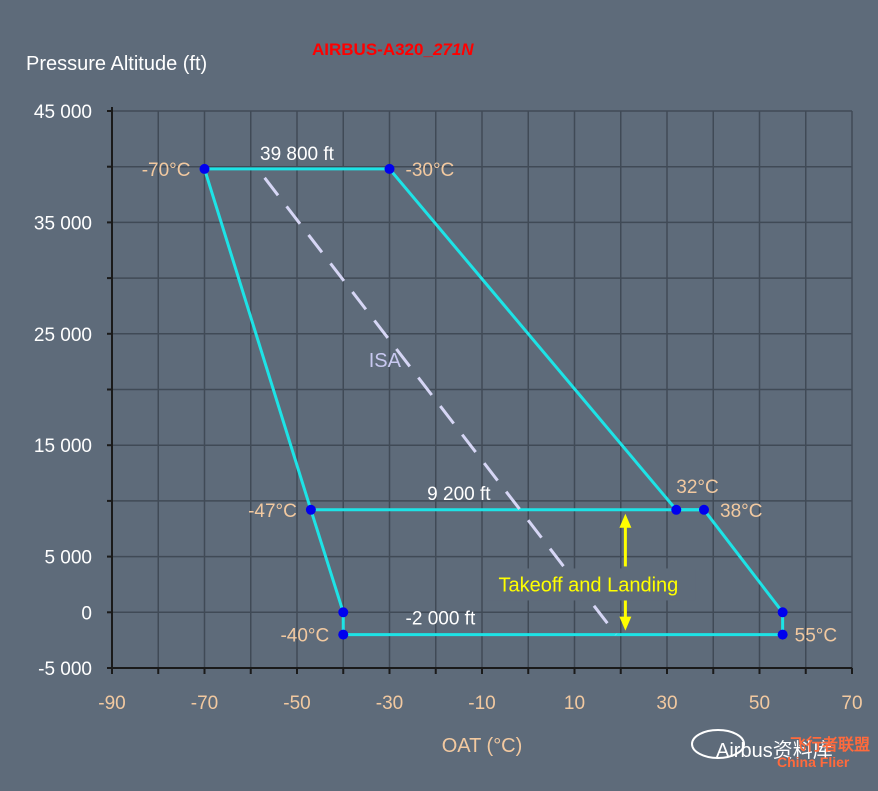  What do you see at coordinates (666, 703) in the screenshot?
I see `x-tick-label: 30` at bounding box center [666, 703].